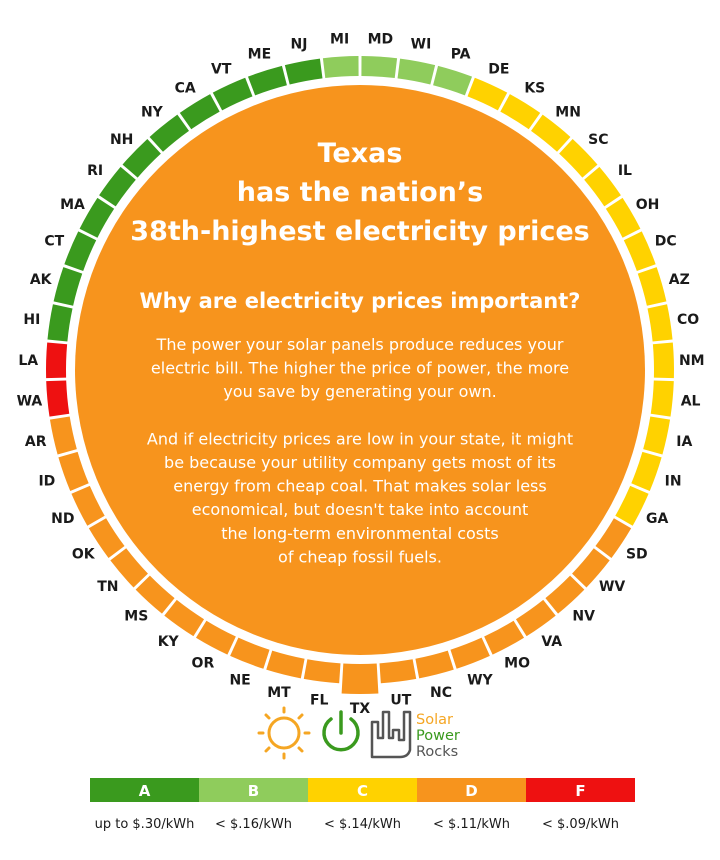 The image size is (720, 860). I want to click on state-label-wv: WV, so click(612, 587).